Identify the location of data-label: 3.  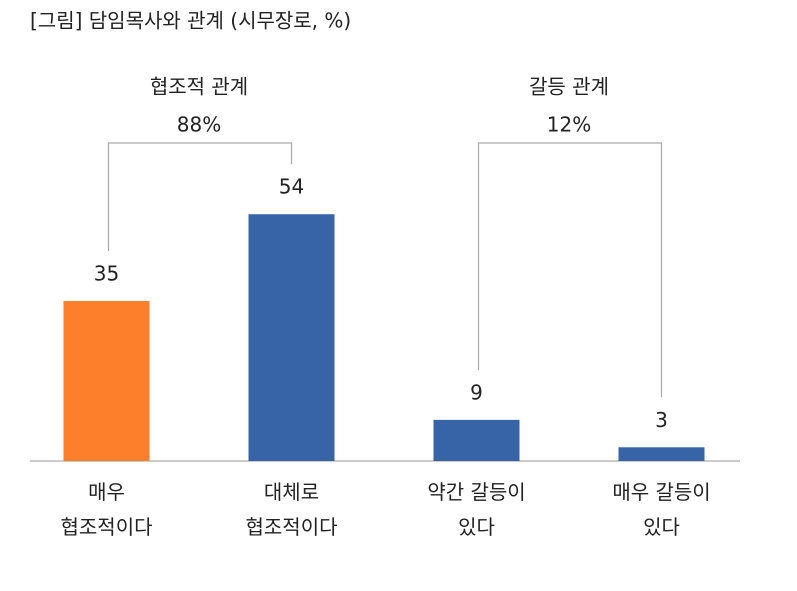
(661, 420).